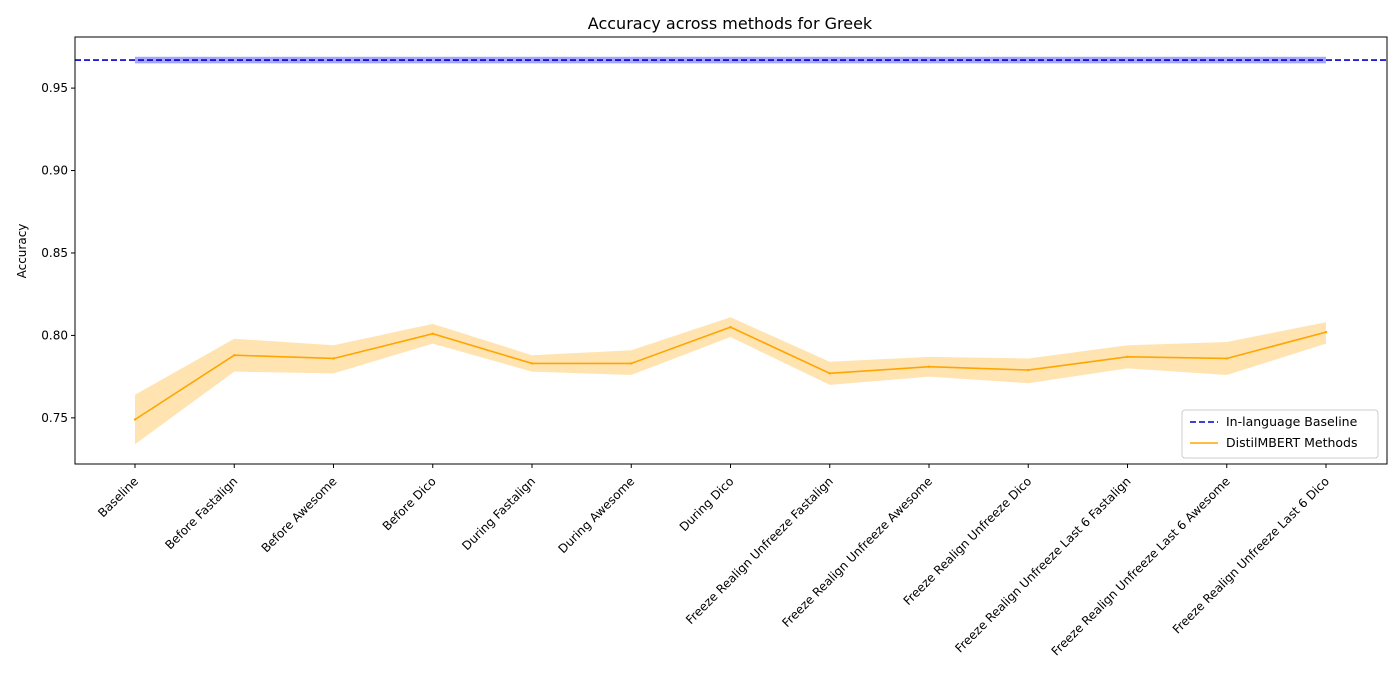 The image size is (1400, 700). I want to click on x-tick-label: Freeze Realign Unfreeze Last 6 Fastalign, so click(1042, 564).